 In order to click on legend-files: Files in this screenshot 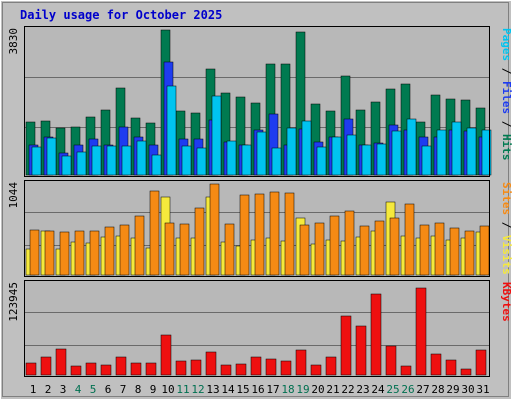, I will do `click(506, 97)`.